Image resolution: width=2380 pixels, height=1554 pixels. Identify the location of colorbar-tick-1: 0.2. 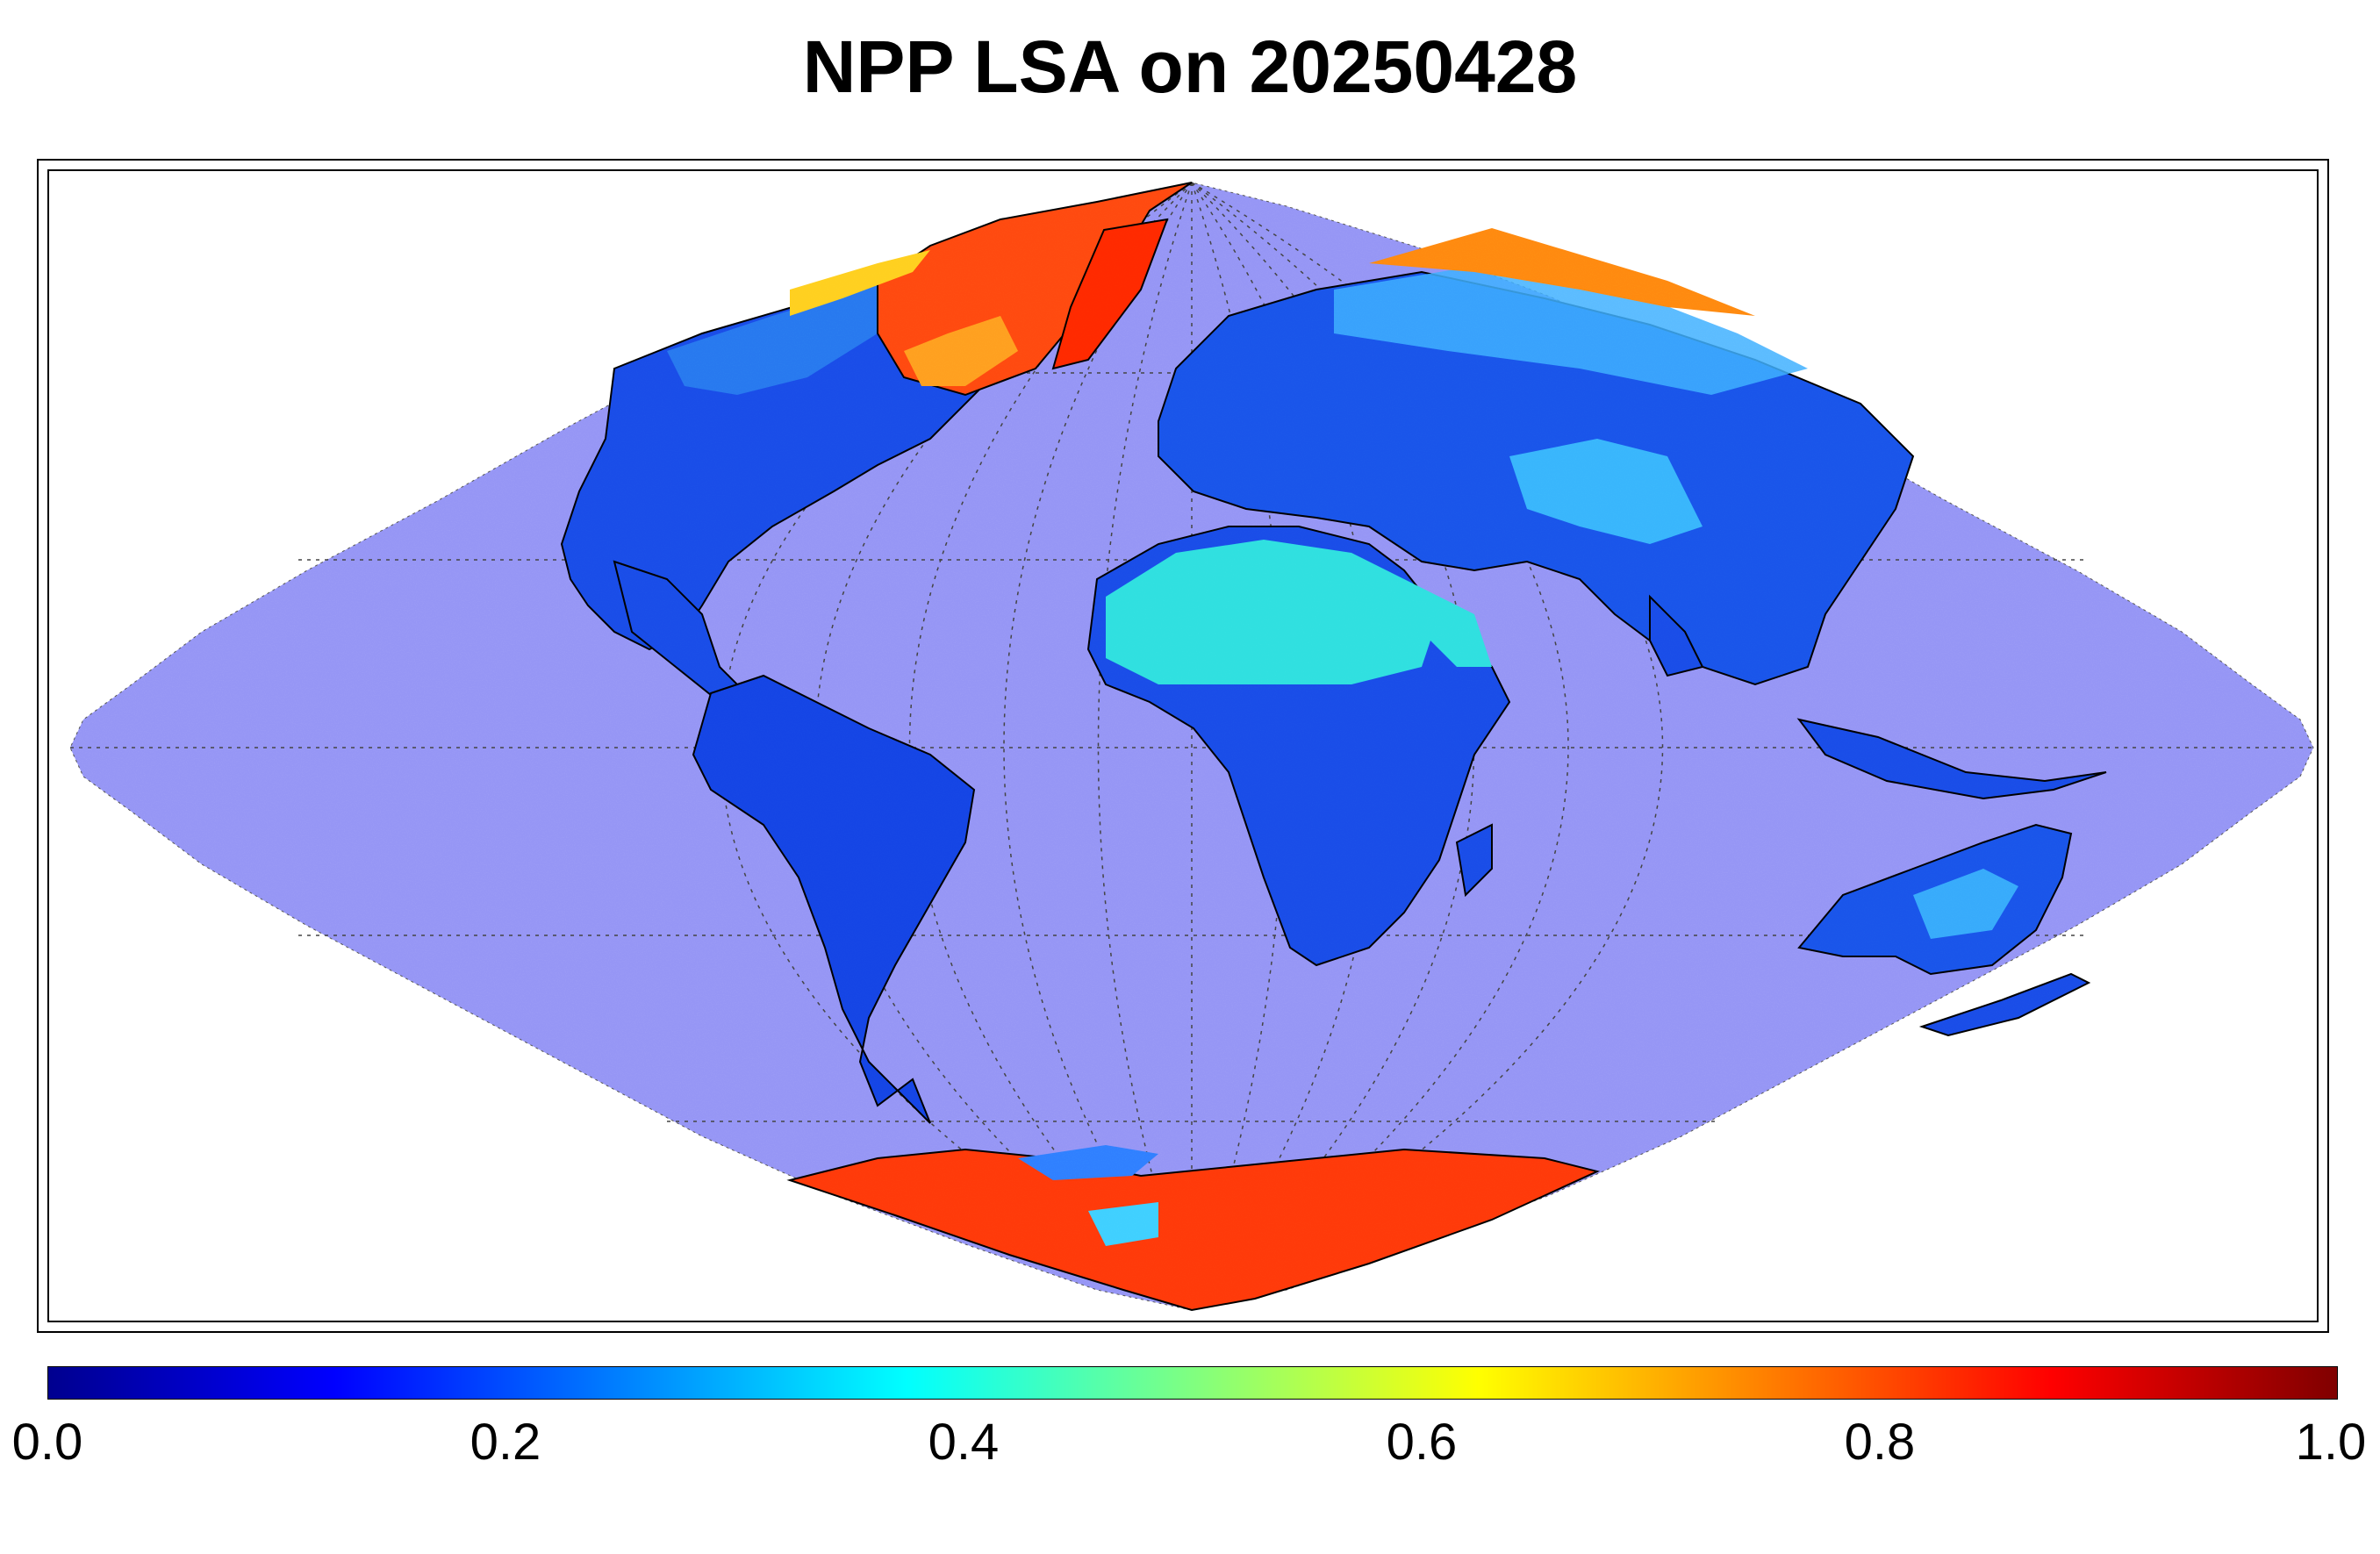
(505, 1442).